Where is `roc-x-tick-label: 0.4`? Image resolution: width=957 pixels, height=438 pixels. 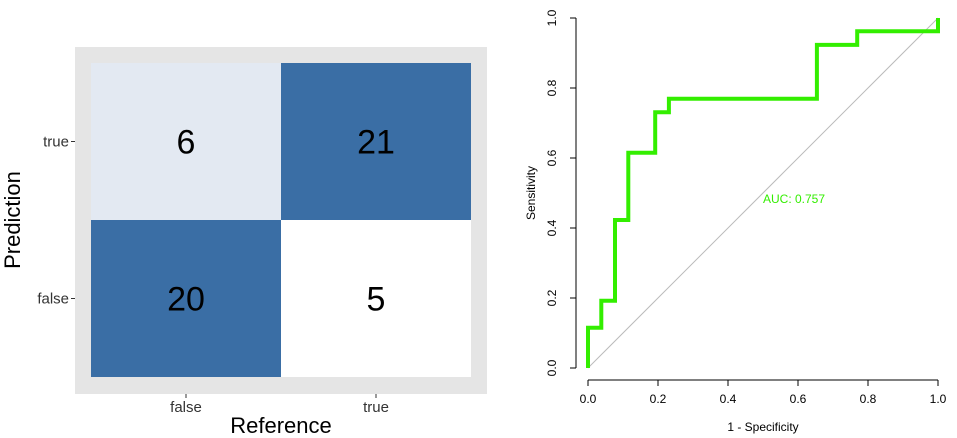 roc-x-tick-label: 0.4 is located at coordinates (728, 399).